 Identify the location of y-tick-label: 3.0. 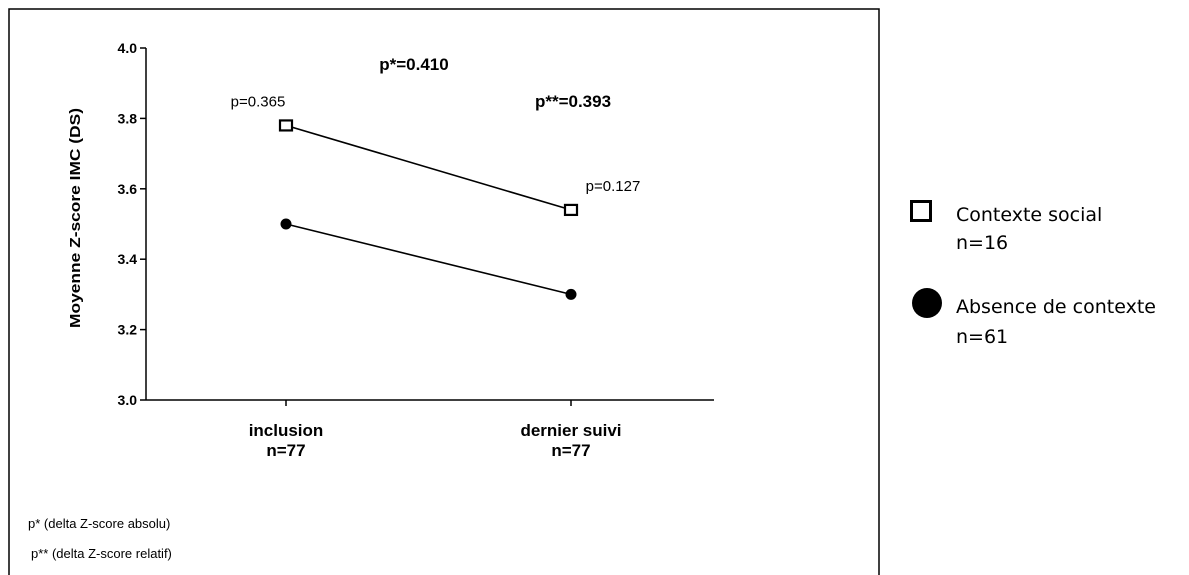
(128, 400).